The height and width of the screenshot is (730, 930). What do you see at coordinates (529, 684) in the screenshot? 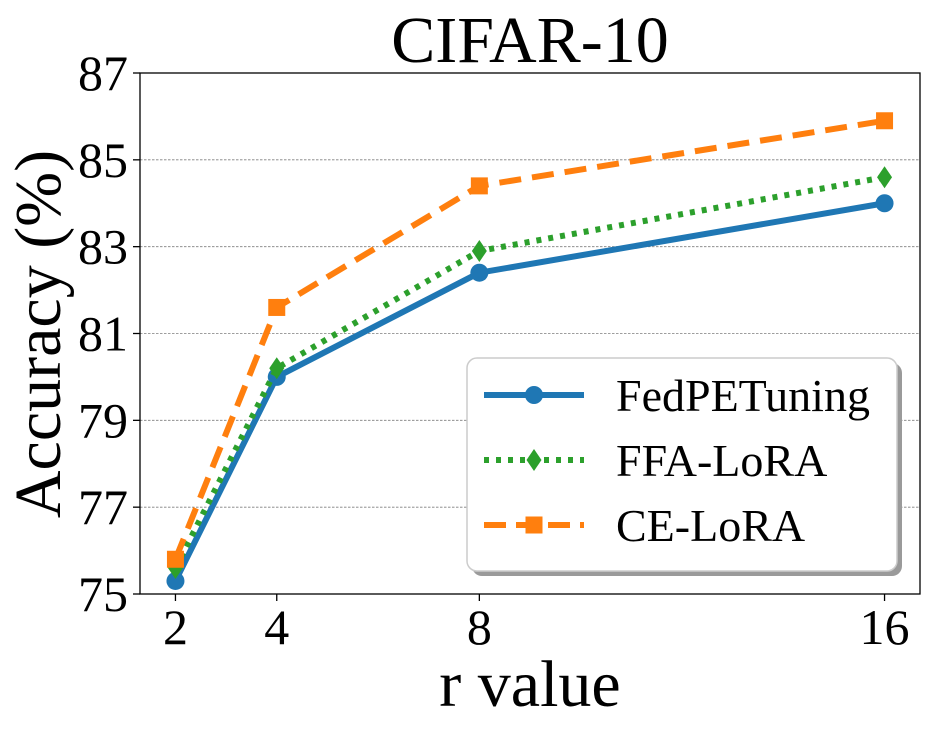
I see `x-axis-label: r value` at bounding box center [529, 684].